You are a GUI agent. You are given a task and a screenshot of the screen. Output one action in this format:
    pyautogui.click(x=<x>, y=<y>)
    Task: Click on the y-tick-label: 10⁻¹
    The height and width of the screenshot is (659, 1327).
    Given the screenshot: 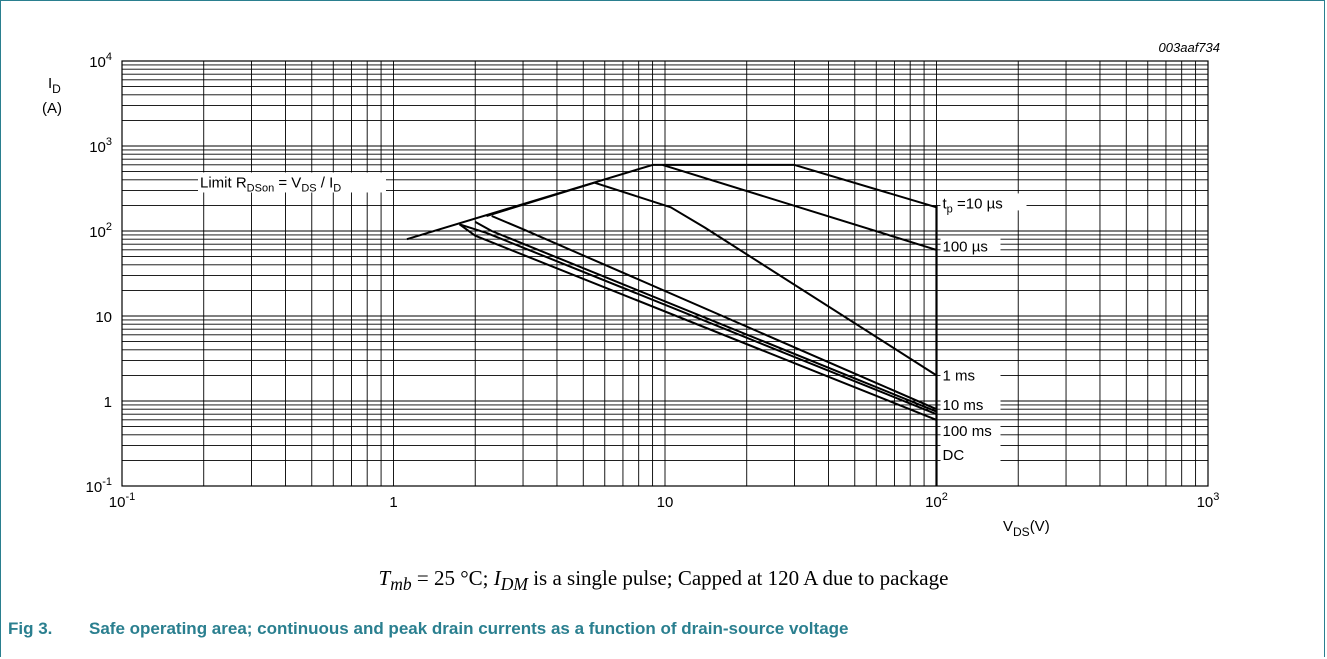 What is the action you would take?
    pyautogui.click(x=99, y=486)
    